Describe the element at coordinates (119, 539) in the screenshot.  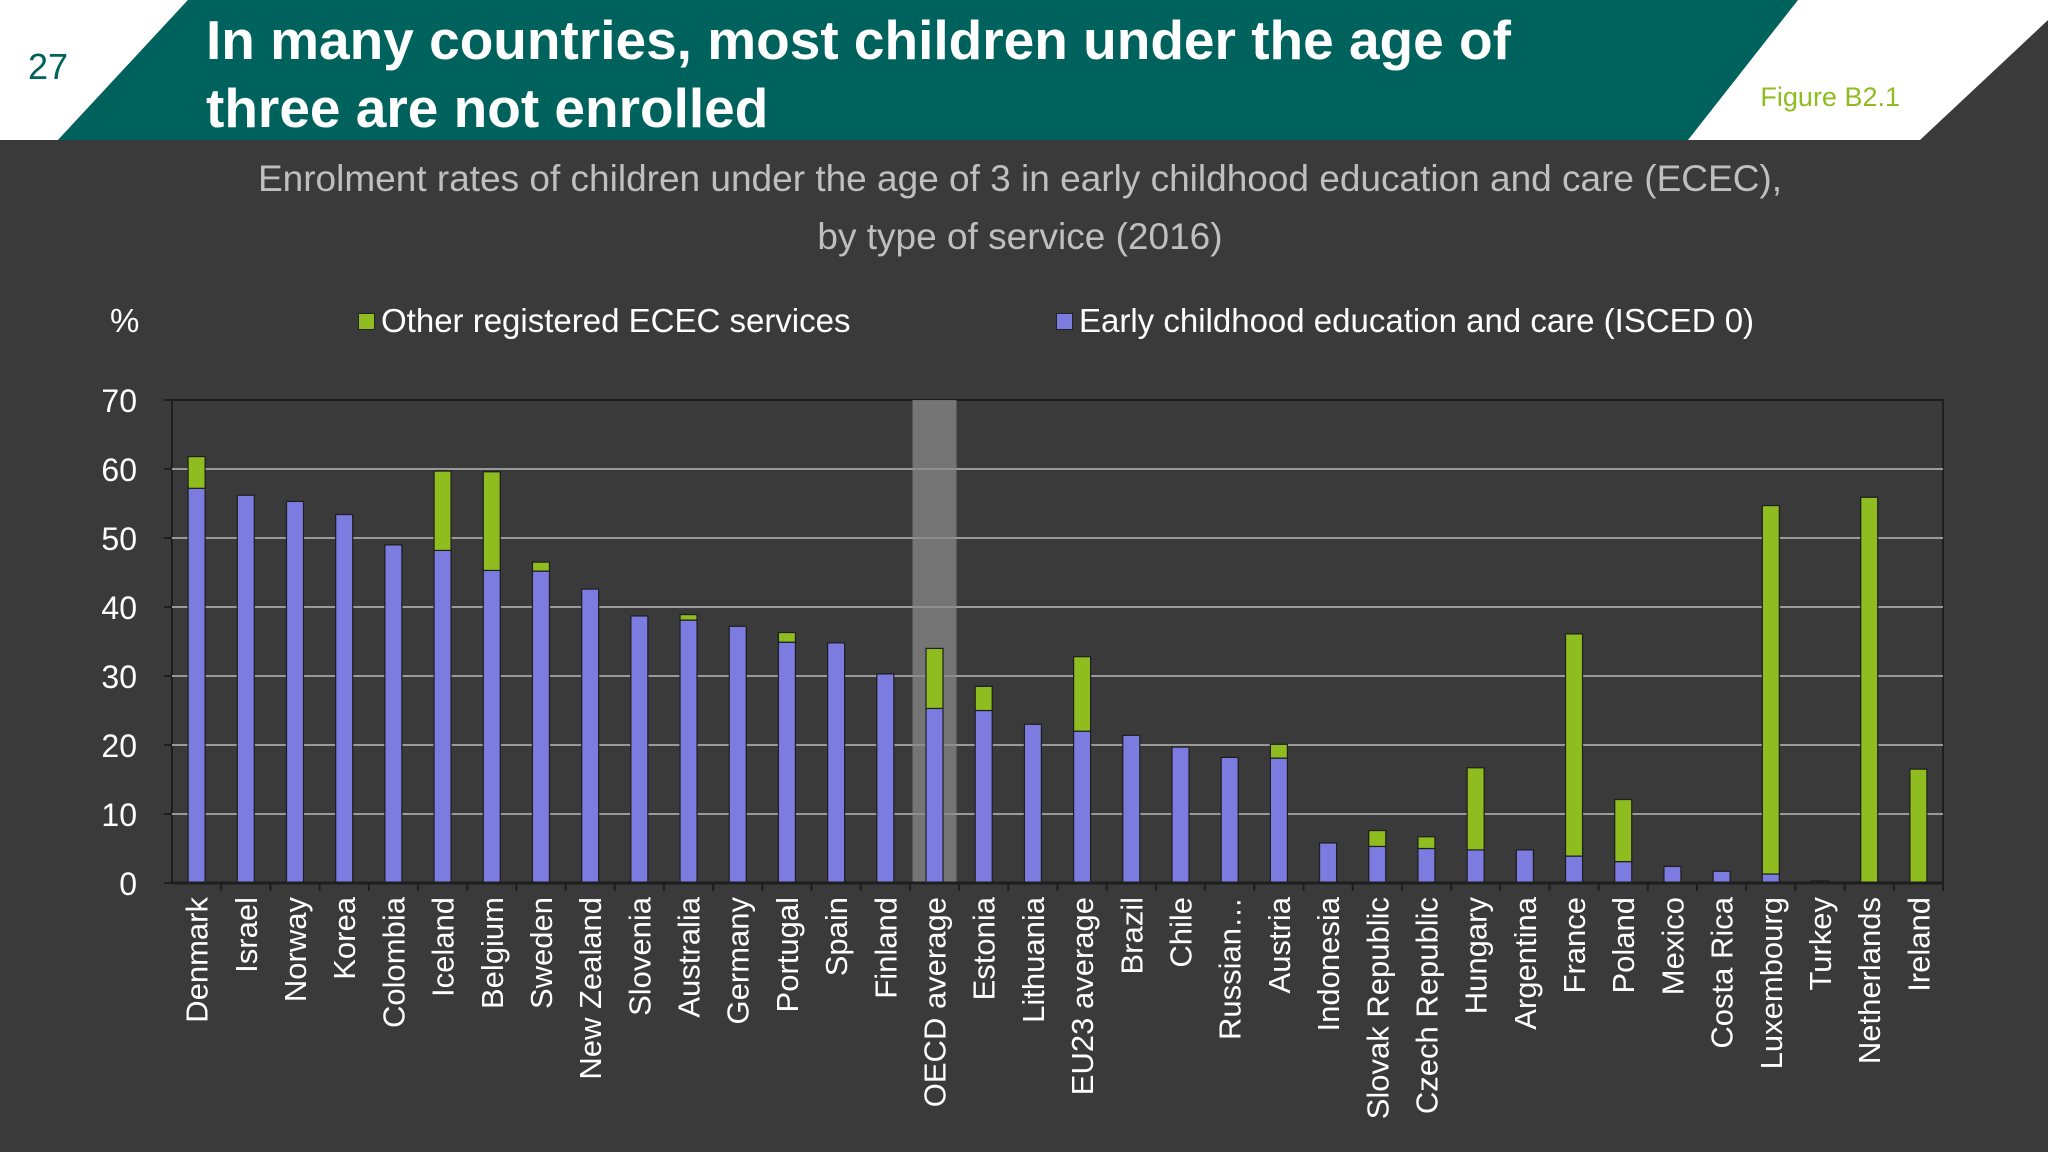
I see `y-tick-label: 50` at that location.